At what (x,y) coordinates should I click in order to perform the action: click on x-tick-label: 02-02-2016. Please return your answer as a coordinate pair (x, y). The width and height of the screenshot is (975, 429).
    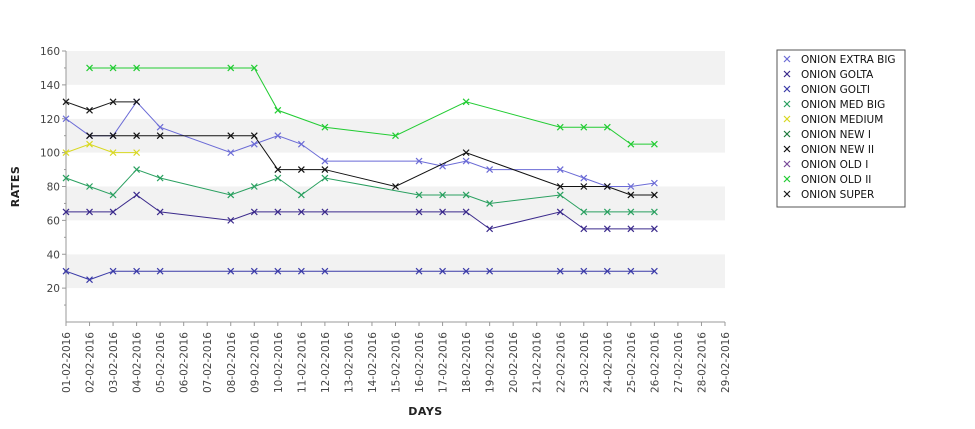
    Looking at the image, I should click on (91, 362).